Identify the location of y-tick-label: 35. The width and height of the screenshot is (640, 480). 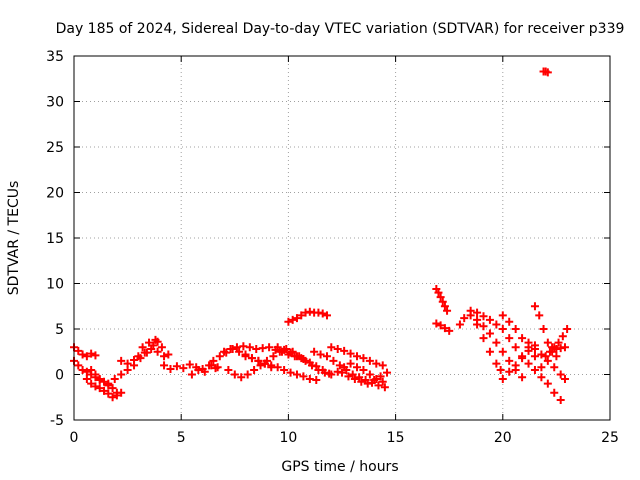
(55, 57).